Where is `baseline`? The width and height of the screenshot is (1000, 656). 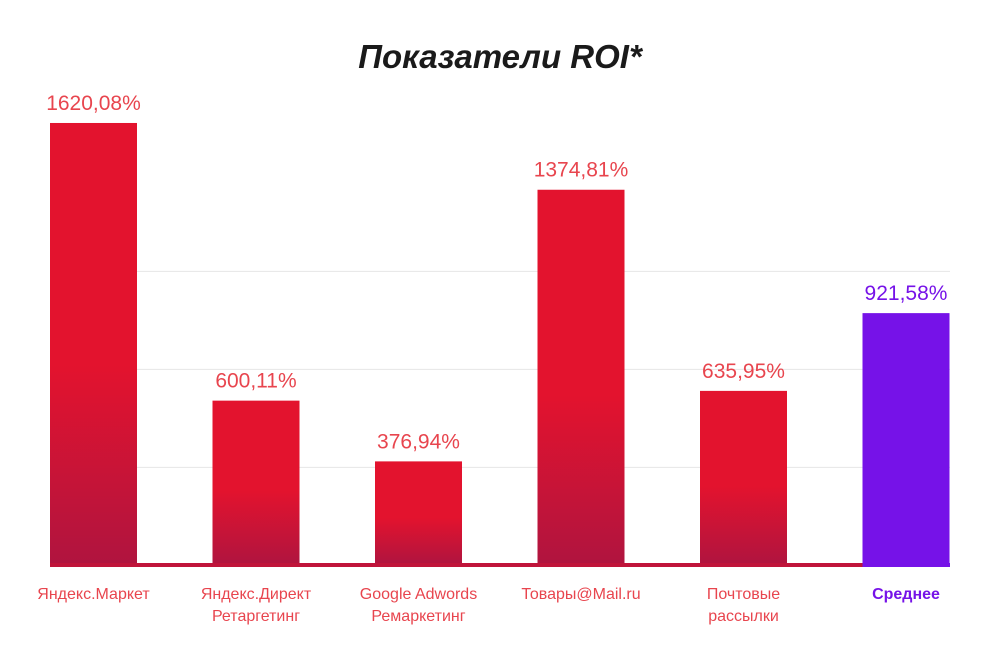
baseline is located at coordinates (500, 565).